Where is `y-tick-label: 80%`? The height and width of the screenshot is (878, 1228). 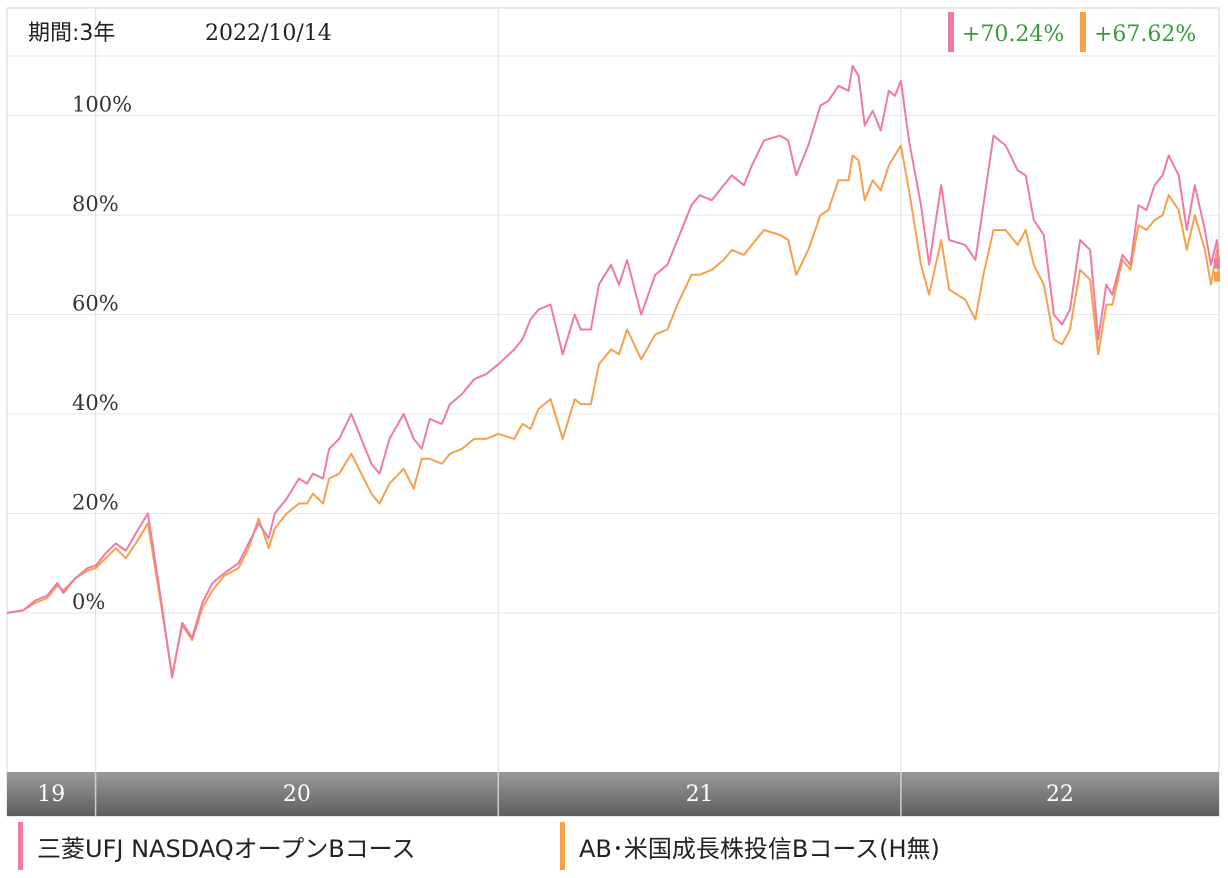
y-tick-label: 80% is located at coordinates (95, 204).